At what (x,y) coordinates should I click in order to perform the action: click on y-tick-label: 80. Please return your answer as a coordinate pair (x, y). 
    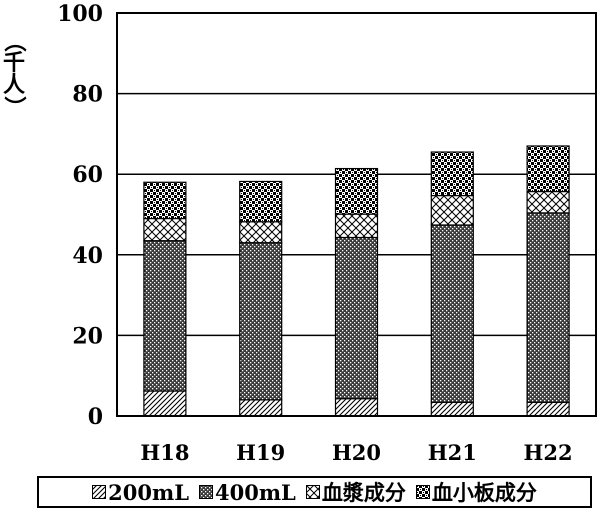
    Looking at the image, I should click on (87, 95).